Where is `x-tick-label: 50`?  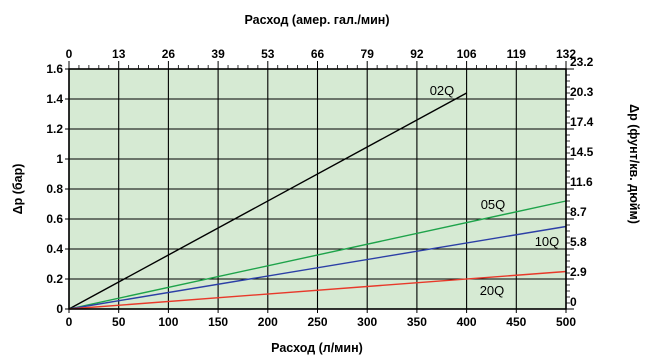
x-tick-label: 50 is located at coordinates (119, 322).